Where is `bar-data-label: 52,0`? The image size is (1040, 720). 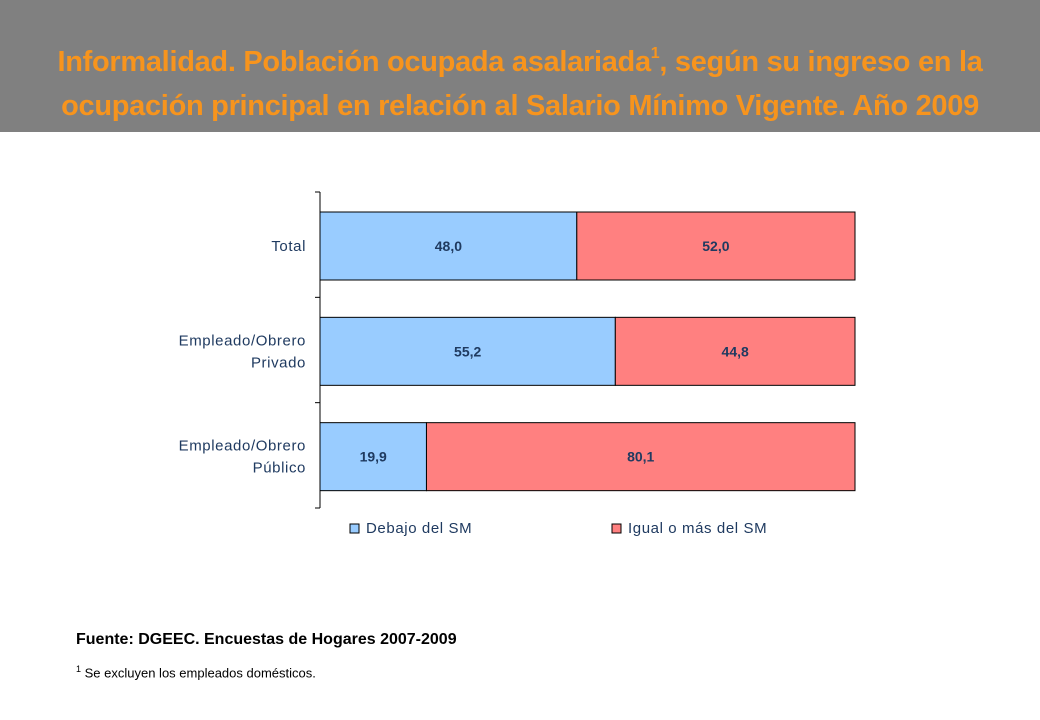
bar-data-label: 52,0 is located at coordinates (715, 246).